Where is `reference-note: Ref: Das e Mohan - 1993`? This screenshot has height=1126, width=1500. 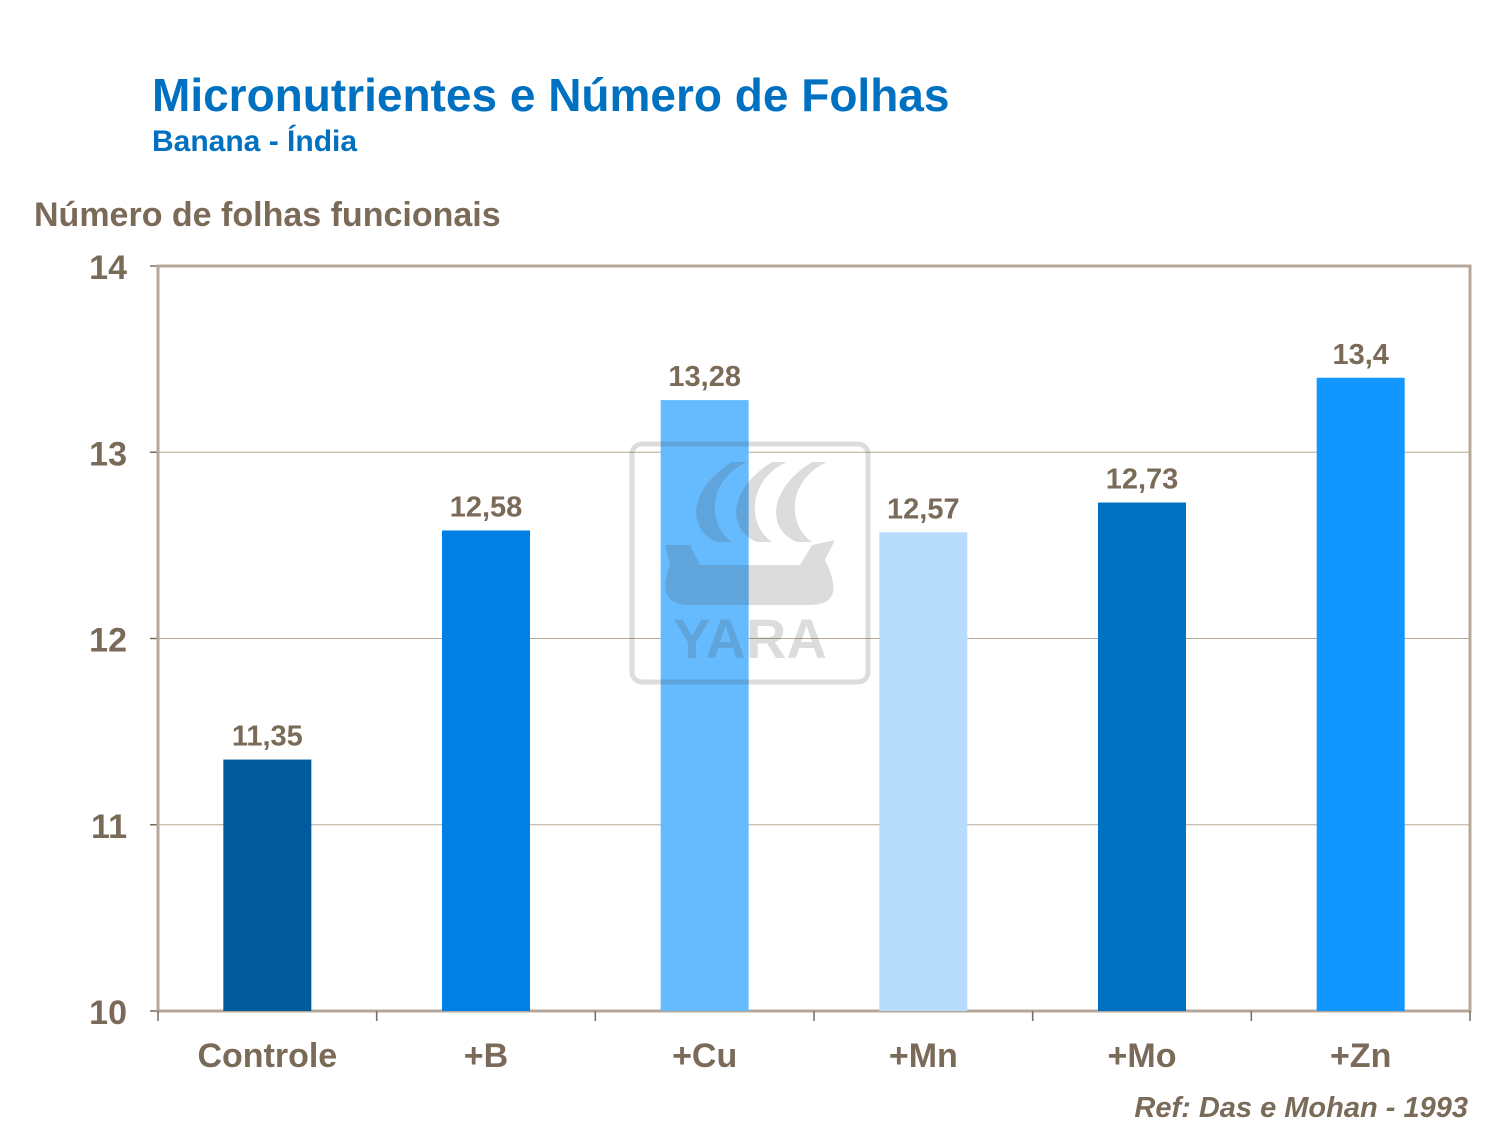
reference-note: Ref: Das e Mohan - 1993 is located at coordinates (1301, 1108).